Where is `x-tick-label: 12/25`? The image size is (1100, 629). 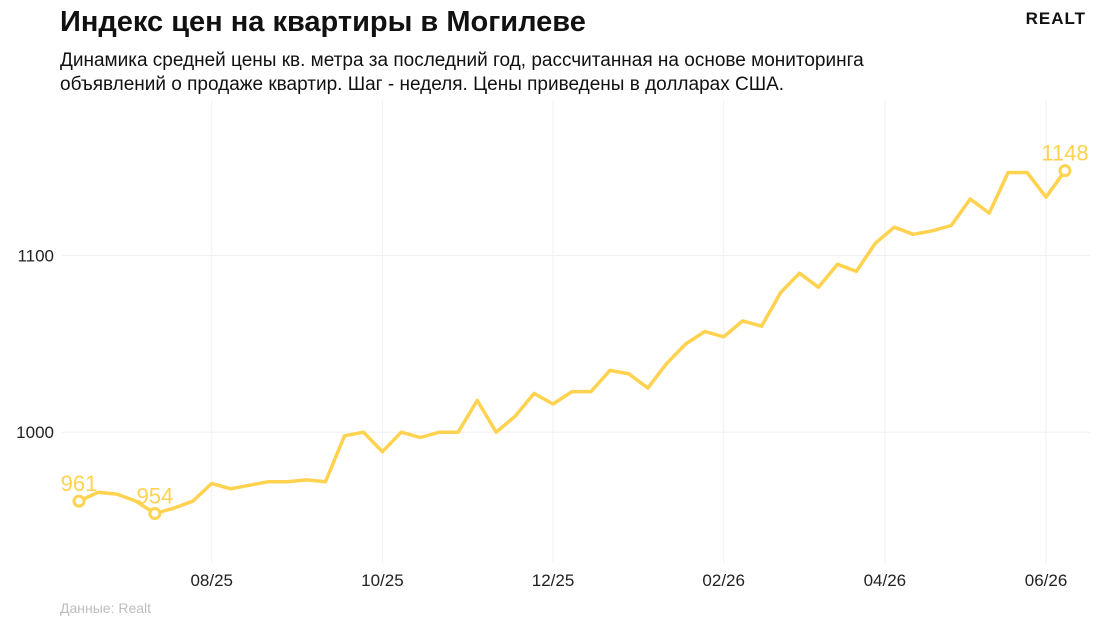
x-tick-label: 12/25 is located at coordinates (553, 580).